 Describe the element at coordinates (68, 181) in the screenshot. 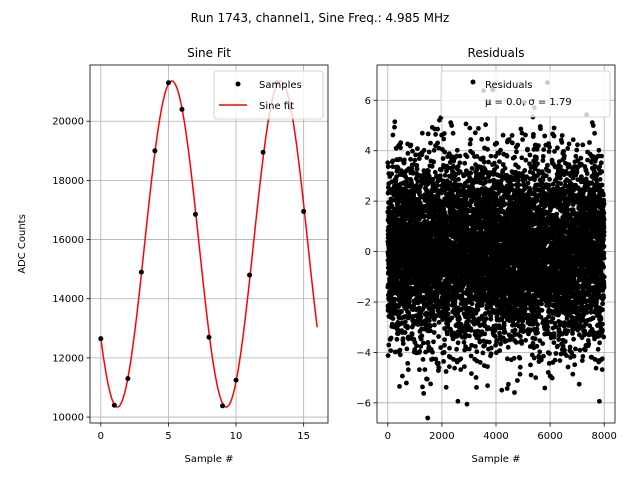

I see `sine-fit-ytick-label: 18000` at that location.